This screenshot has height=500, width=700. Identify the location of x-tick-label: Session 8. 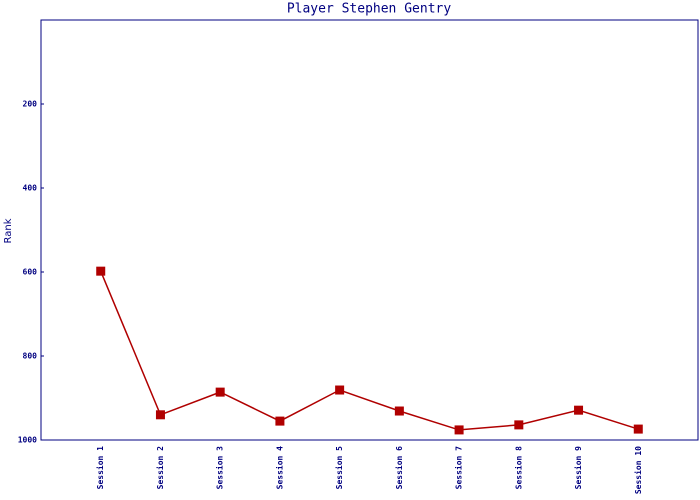
(518, 468).